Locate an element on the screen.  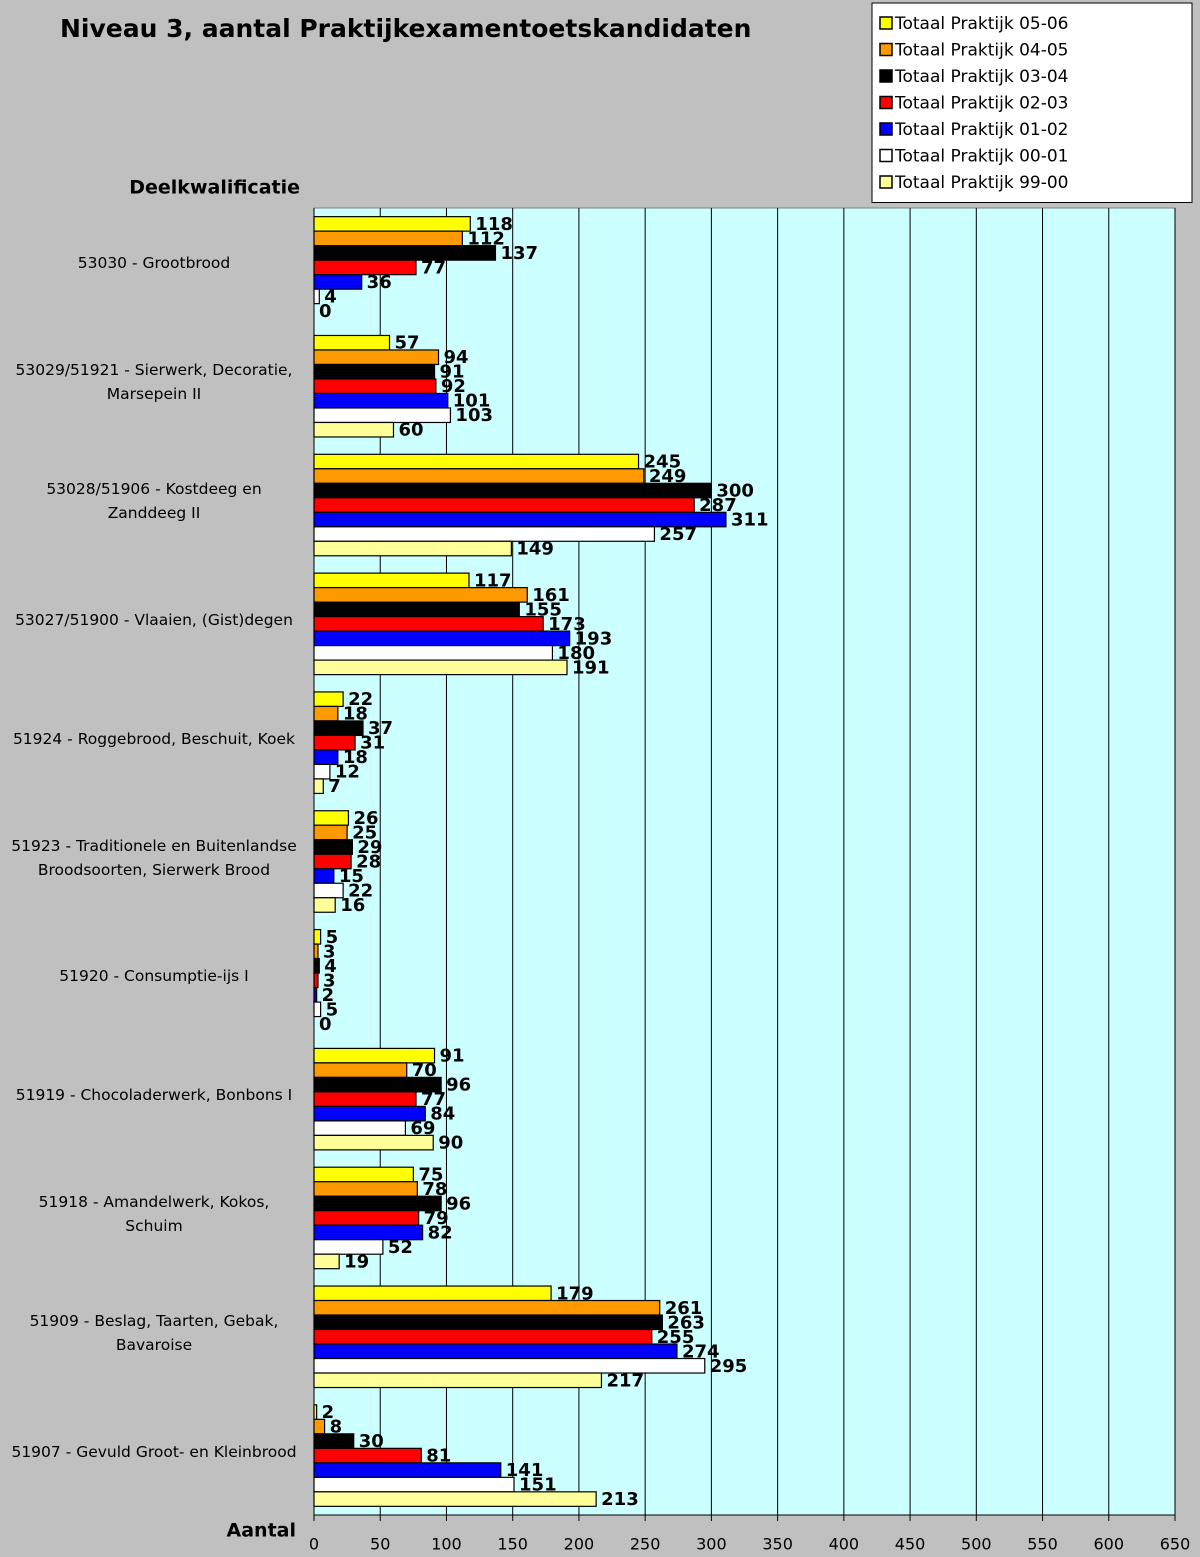
data-label: 70 is located at coordinates (424, 1070).